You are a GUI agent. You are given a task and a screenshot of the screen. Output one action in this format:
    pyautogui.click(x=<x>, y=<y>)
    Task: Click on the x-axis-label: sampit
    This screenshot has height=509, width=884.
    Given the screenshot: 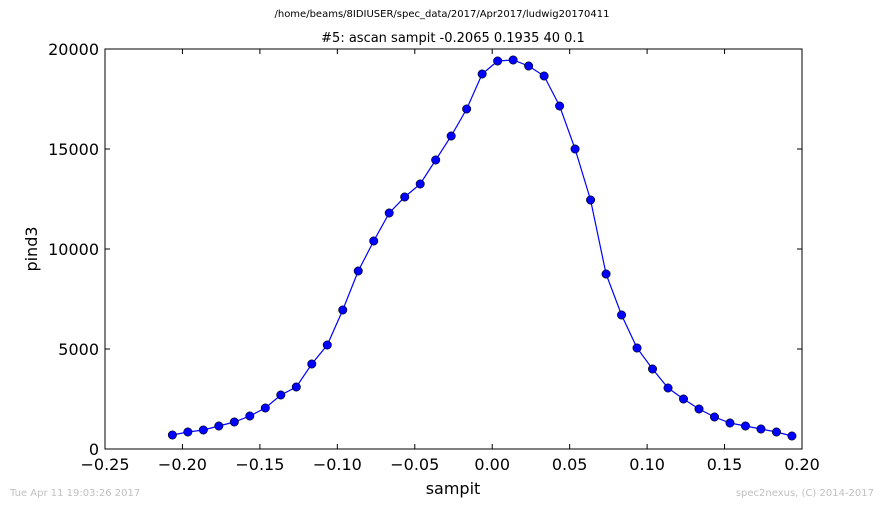 What is the action you would take?
    pyautogui.click(x=453, y=488)
    